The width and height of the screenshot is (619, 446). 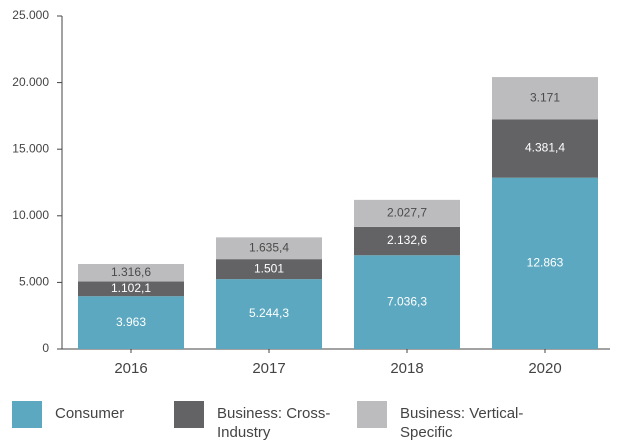 I want to click on data-label: 3.963, so click(x=131, y=322).